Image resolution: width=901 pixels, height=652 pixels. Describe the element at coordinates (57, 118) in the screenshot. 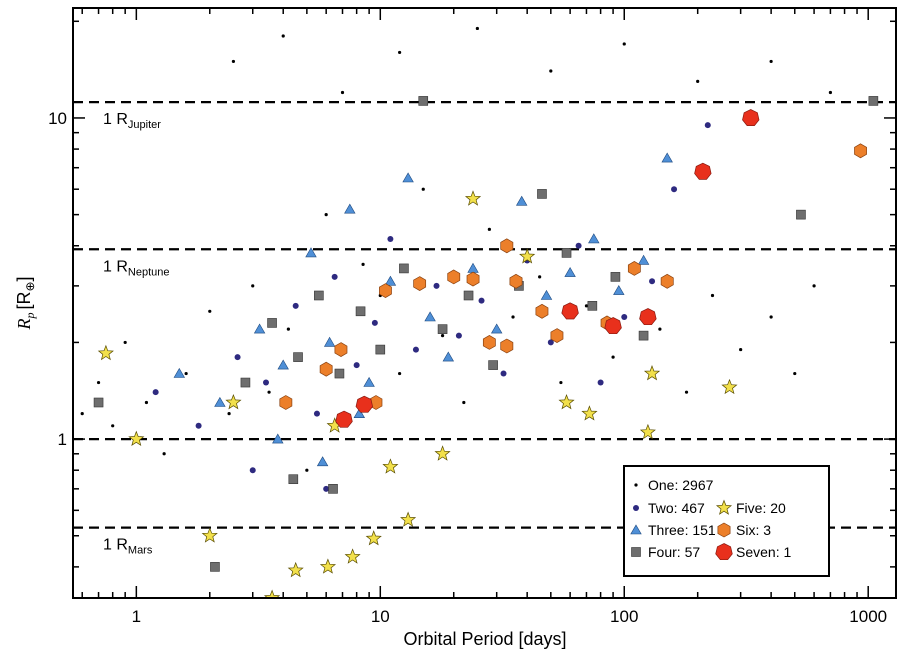

I see `y-tick-label: 10` at that location.